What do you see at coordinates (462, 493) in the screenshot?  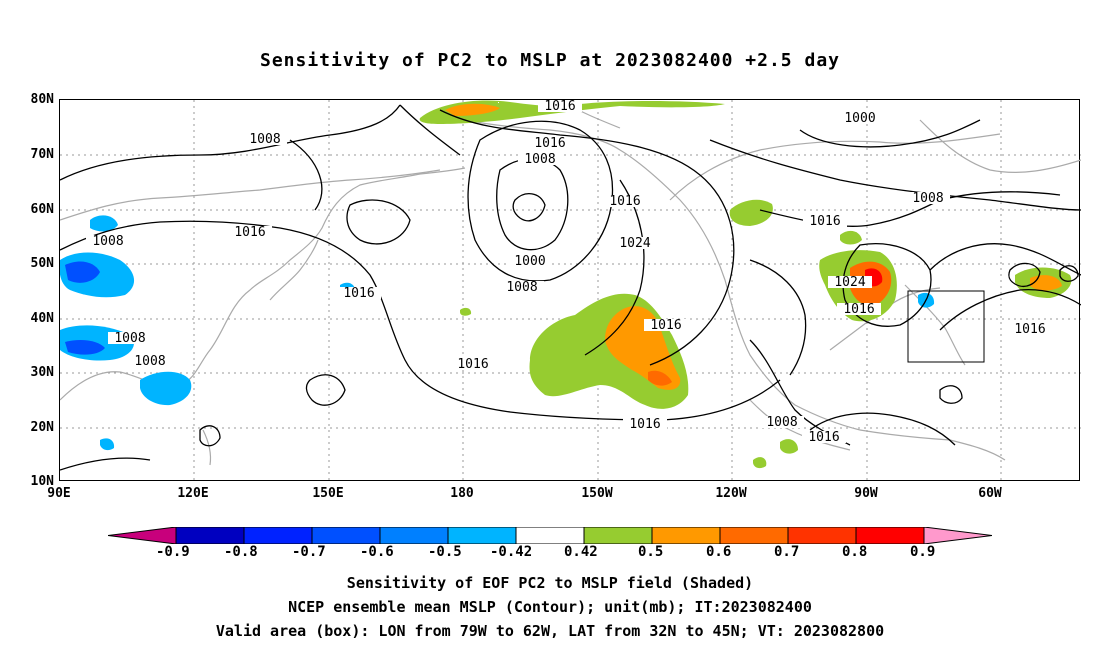 I see `lon-label: 180` at bounding box center [462, 493].